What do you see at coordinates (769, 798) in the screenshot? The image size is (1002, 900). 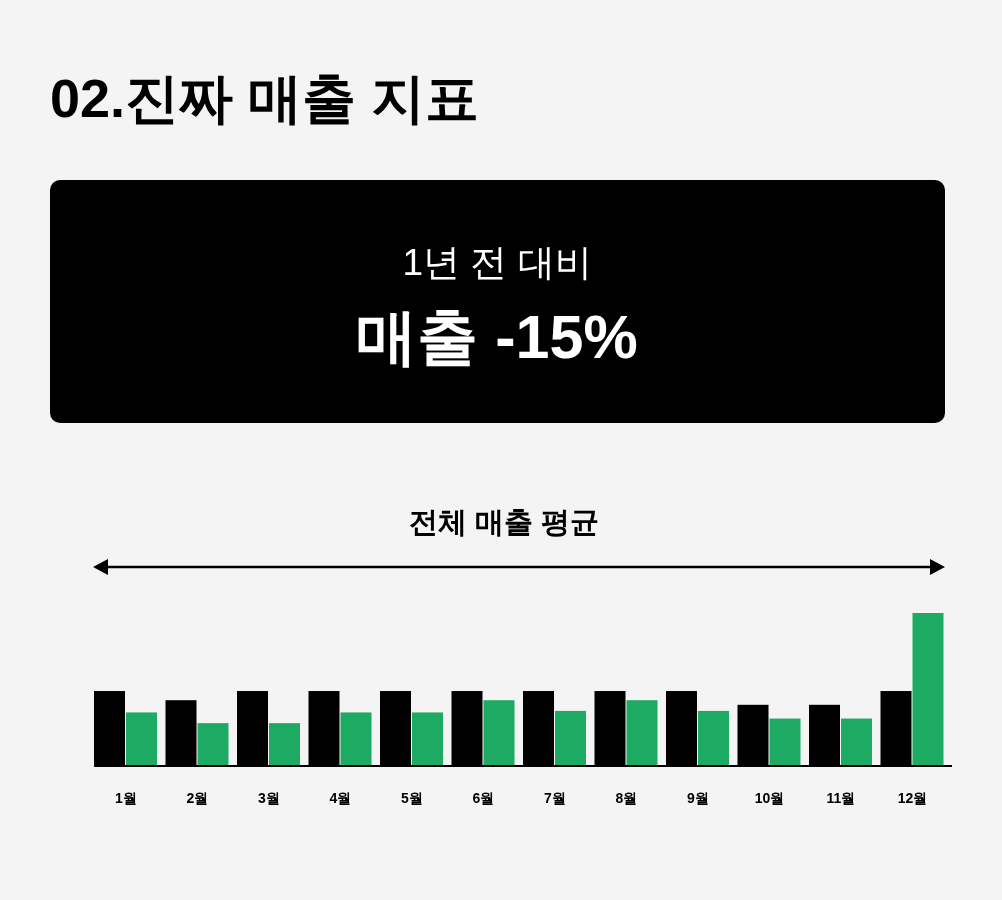 I see `x-tick-label: 10월` at bounding box center [769, 798].